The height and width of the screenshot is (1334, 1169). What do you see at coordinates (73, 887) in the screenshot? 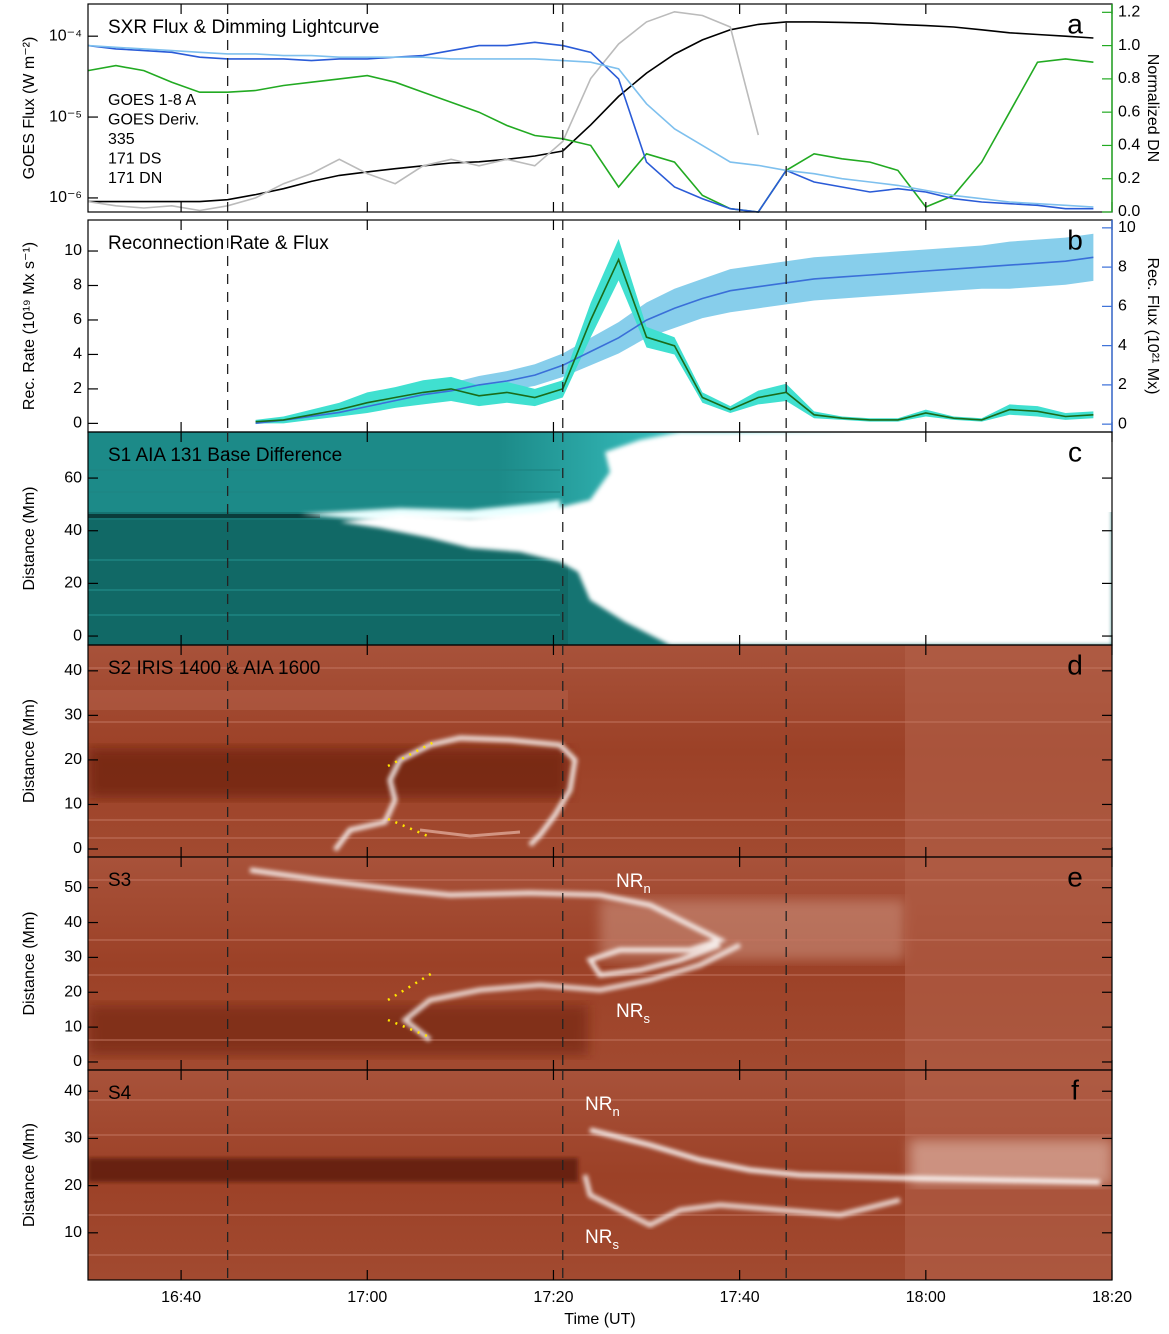
I see `y-tick-label: 50` at bounding box center [73, 887].